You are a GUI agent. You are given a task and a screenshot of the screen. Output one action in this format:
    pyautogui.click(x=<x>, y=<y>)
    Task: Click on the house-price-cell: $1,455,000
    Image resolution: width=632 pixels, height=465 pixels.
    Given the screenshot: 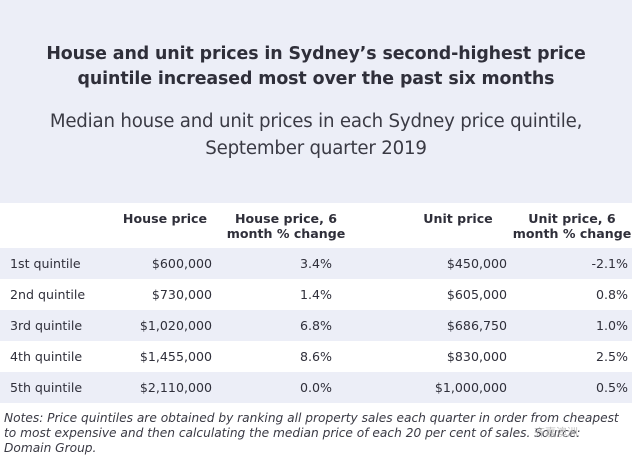 What is the action you would take?
    pyautogui.click(x=175, y=356)
    